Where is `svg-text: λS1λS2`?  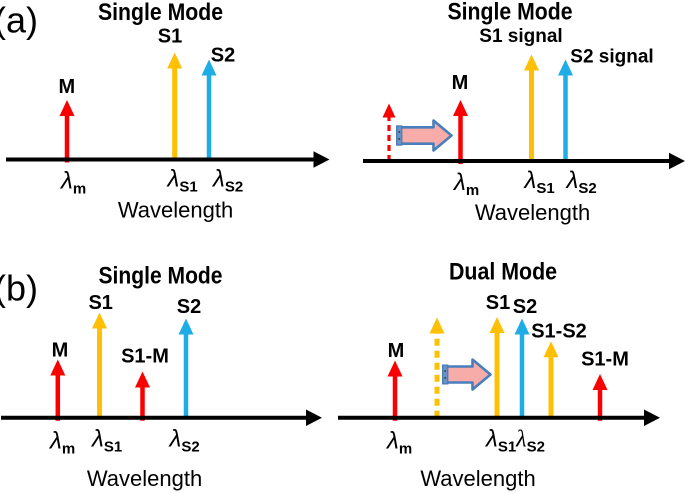
svg-text: λS1λS2 is located at coordinates (514, 441).